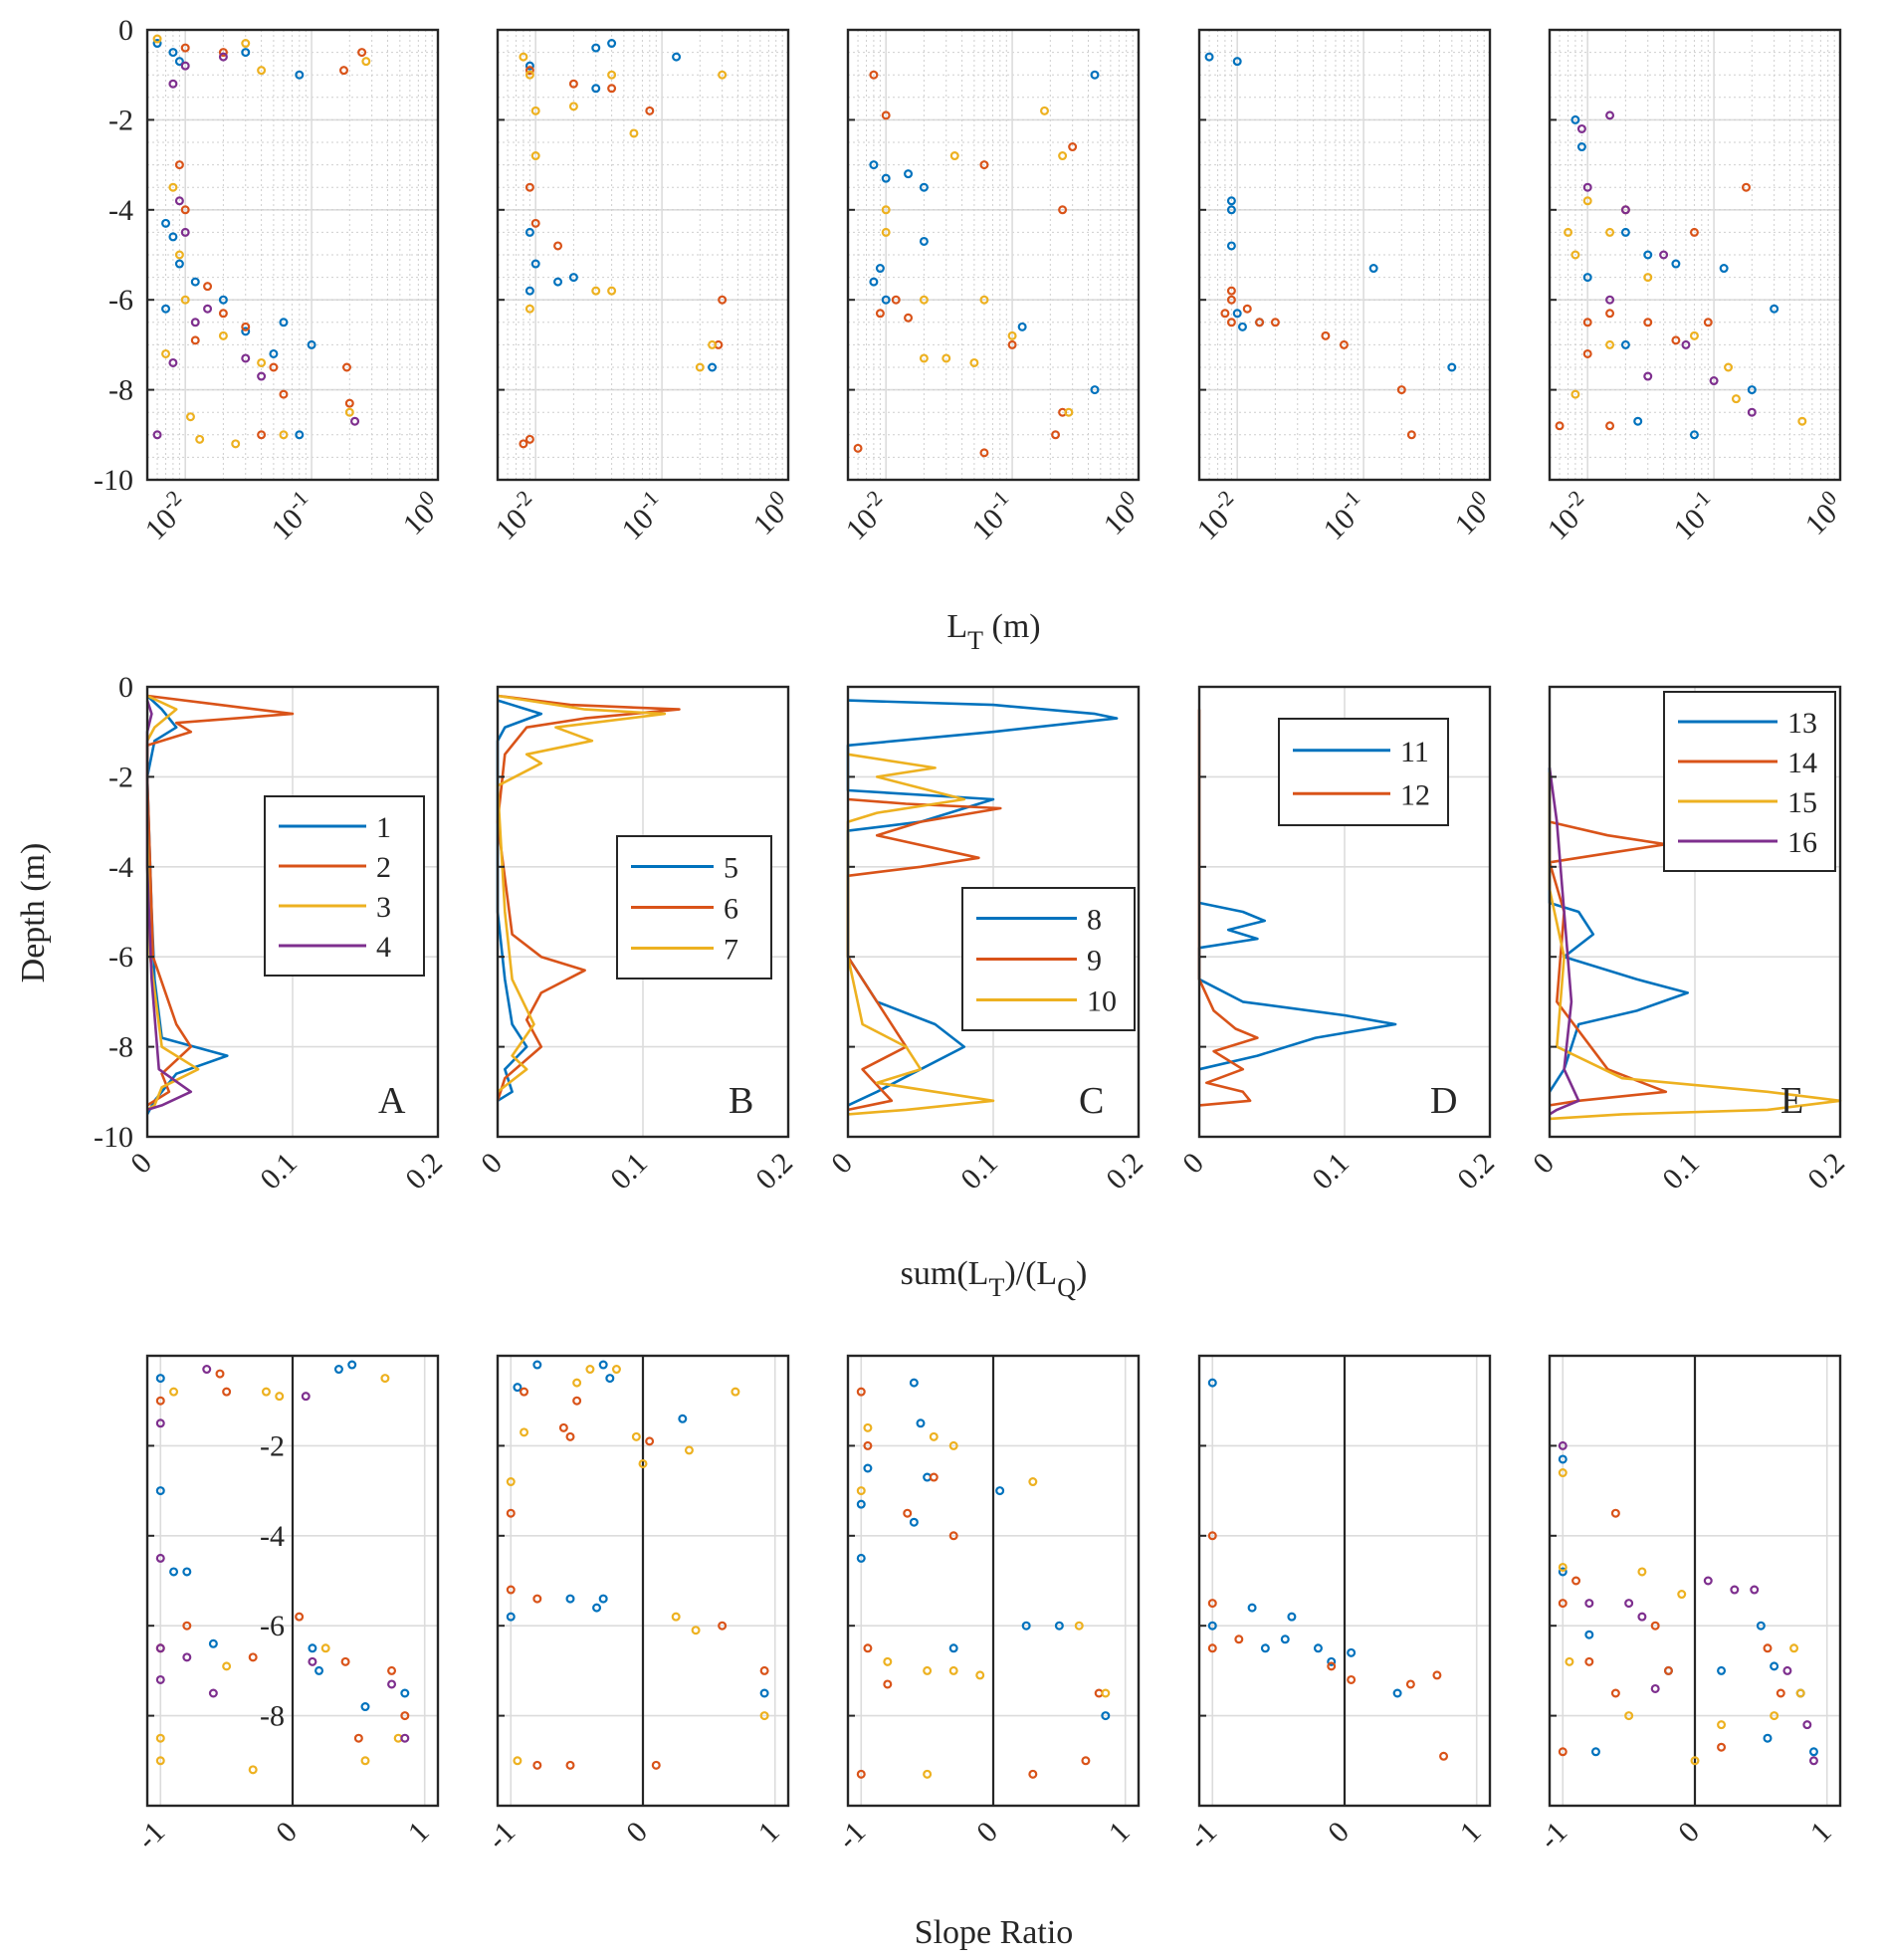 Image resolution: width=1883 pixels, height=1960 pixels. Describe the element at coordinates (272, 1446) in the screenshot. I see `y-tick-label: -2` at that location.